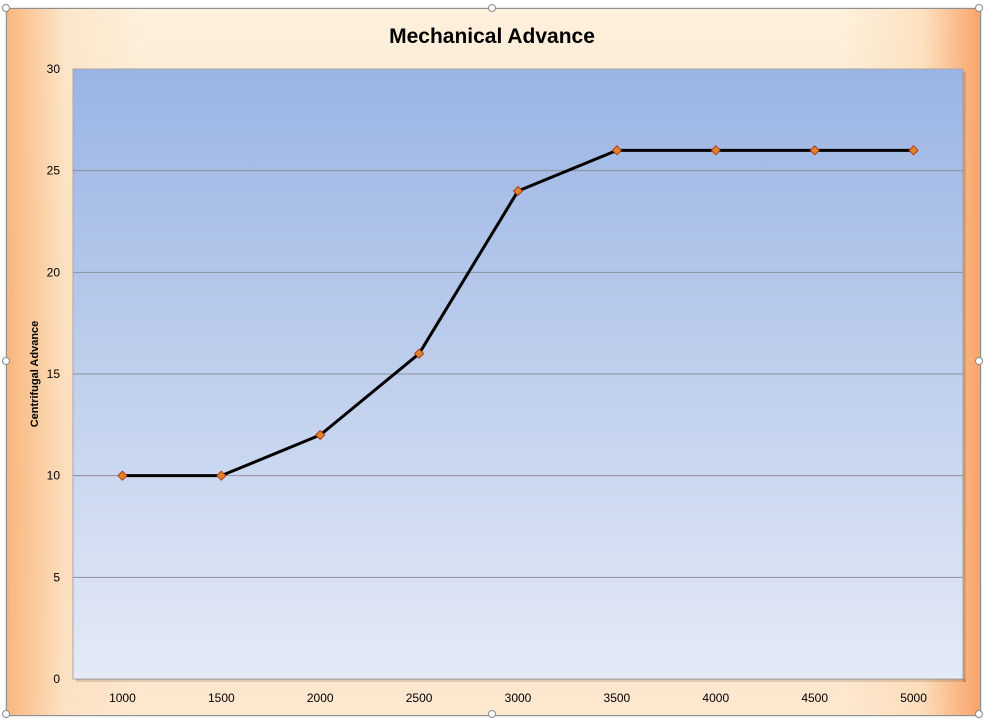 This screenshot has height=720, width=985. I want to click on x-tick-label: 1500, so click(221, 698).